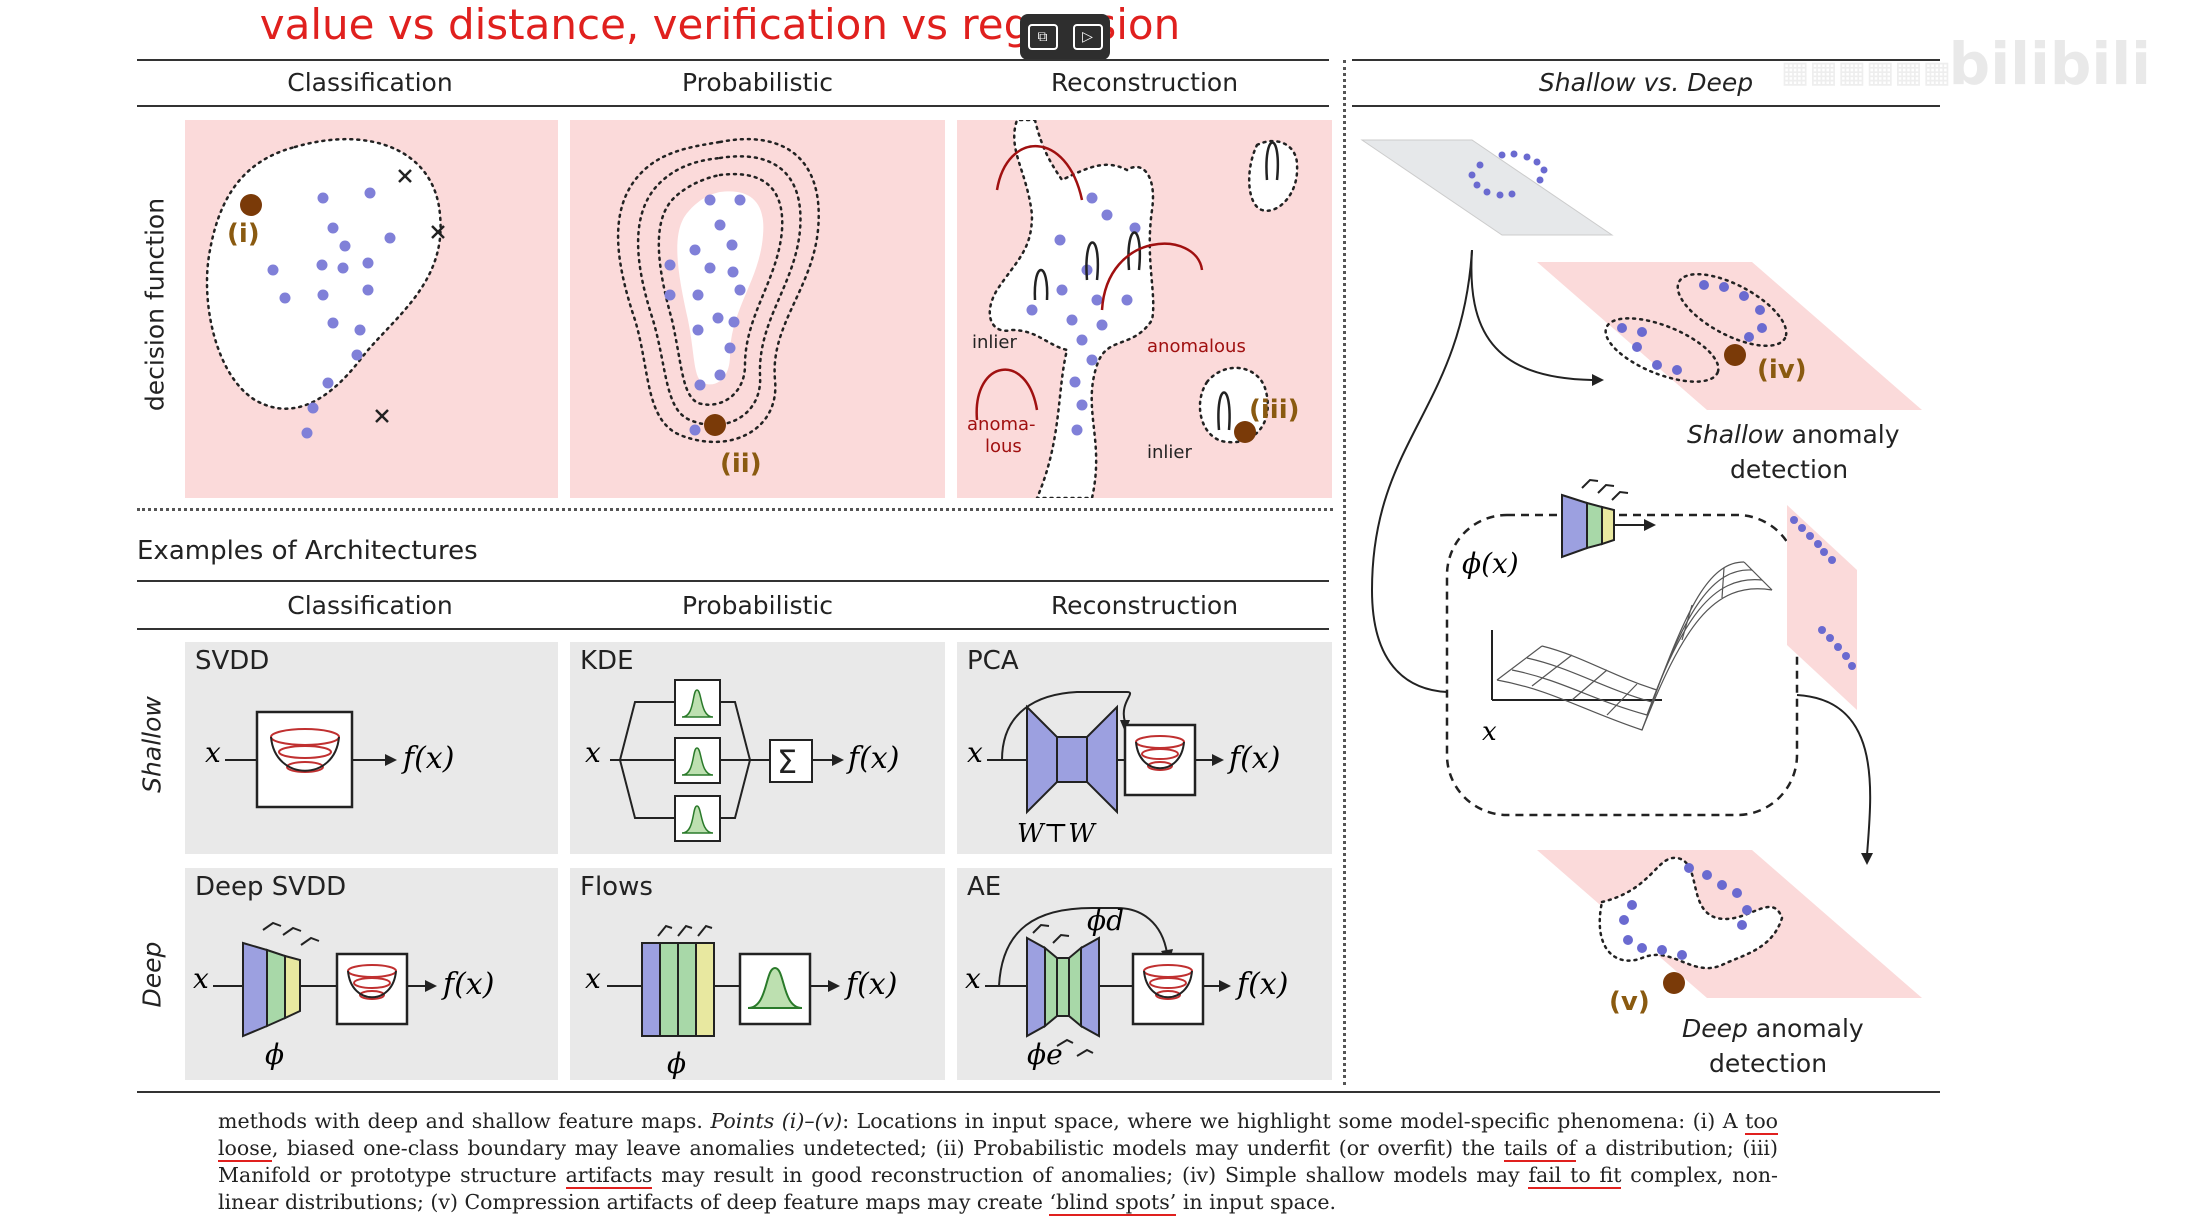  What do you see at coordinates (1274, 410) in the screenshot?
I see `point-label-iii: (iii)` at bounding box center [1274, 410].